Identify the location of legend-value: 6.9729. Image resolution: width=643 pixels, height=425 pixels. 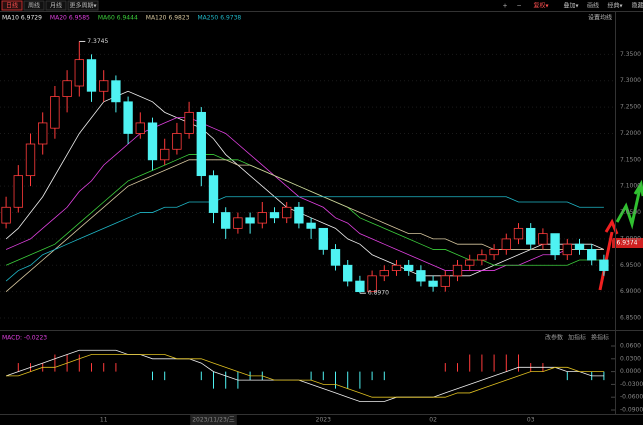
(31, 18).